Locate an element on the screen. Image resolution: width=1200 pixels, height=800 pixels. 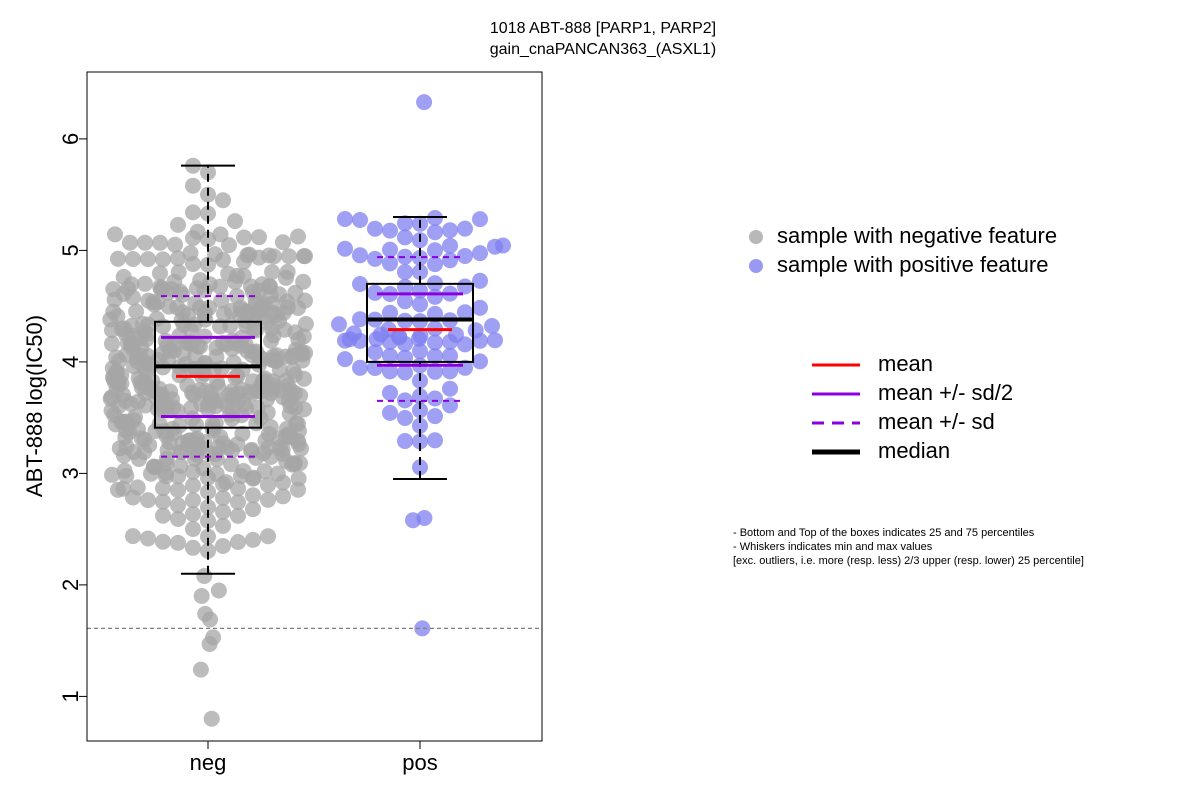
box-pos is located at coordinates (420, 322).